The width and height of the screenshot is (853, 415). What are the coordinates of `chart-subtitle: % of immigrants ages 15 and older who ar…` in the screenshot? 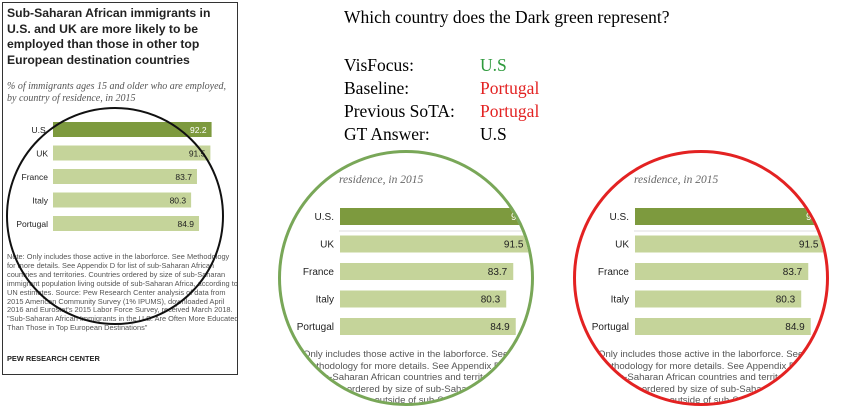 It's located at (117, 92).